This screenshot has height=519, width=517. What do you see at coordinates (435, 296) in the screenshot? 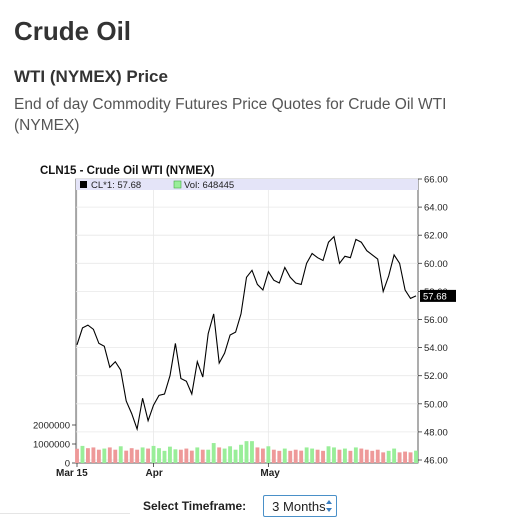
I see `last-price-label: 57.68` at bounding box center [435, 296].